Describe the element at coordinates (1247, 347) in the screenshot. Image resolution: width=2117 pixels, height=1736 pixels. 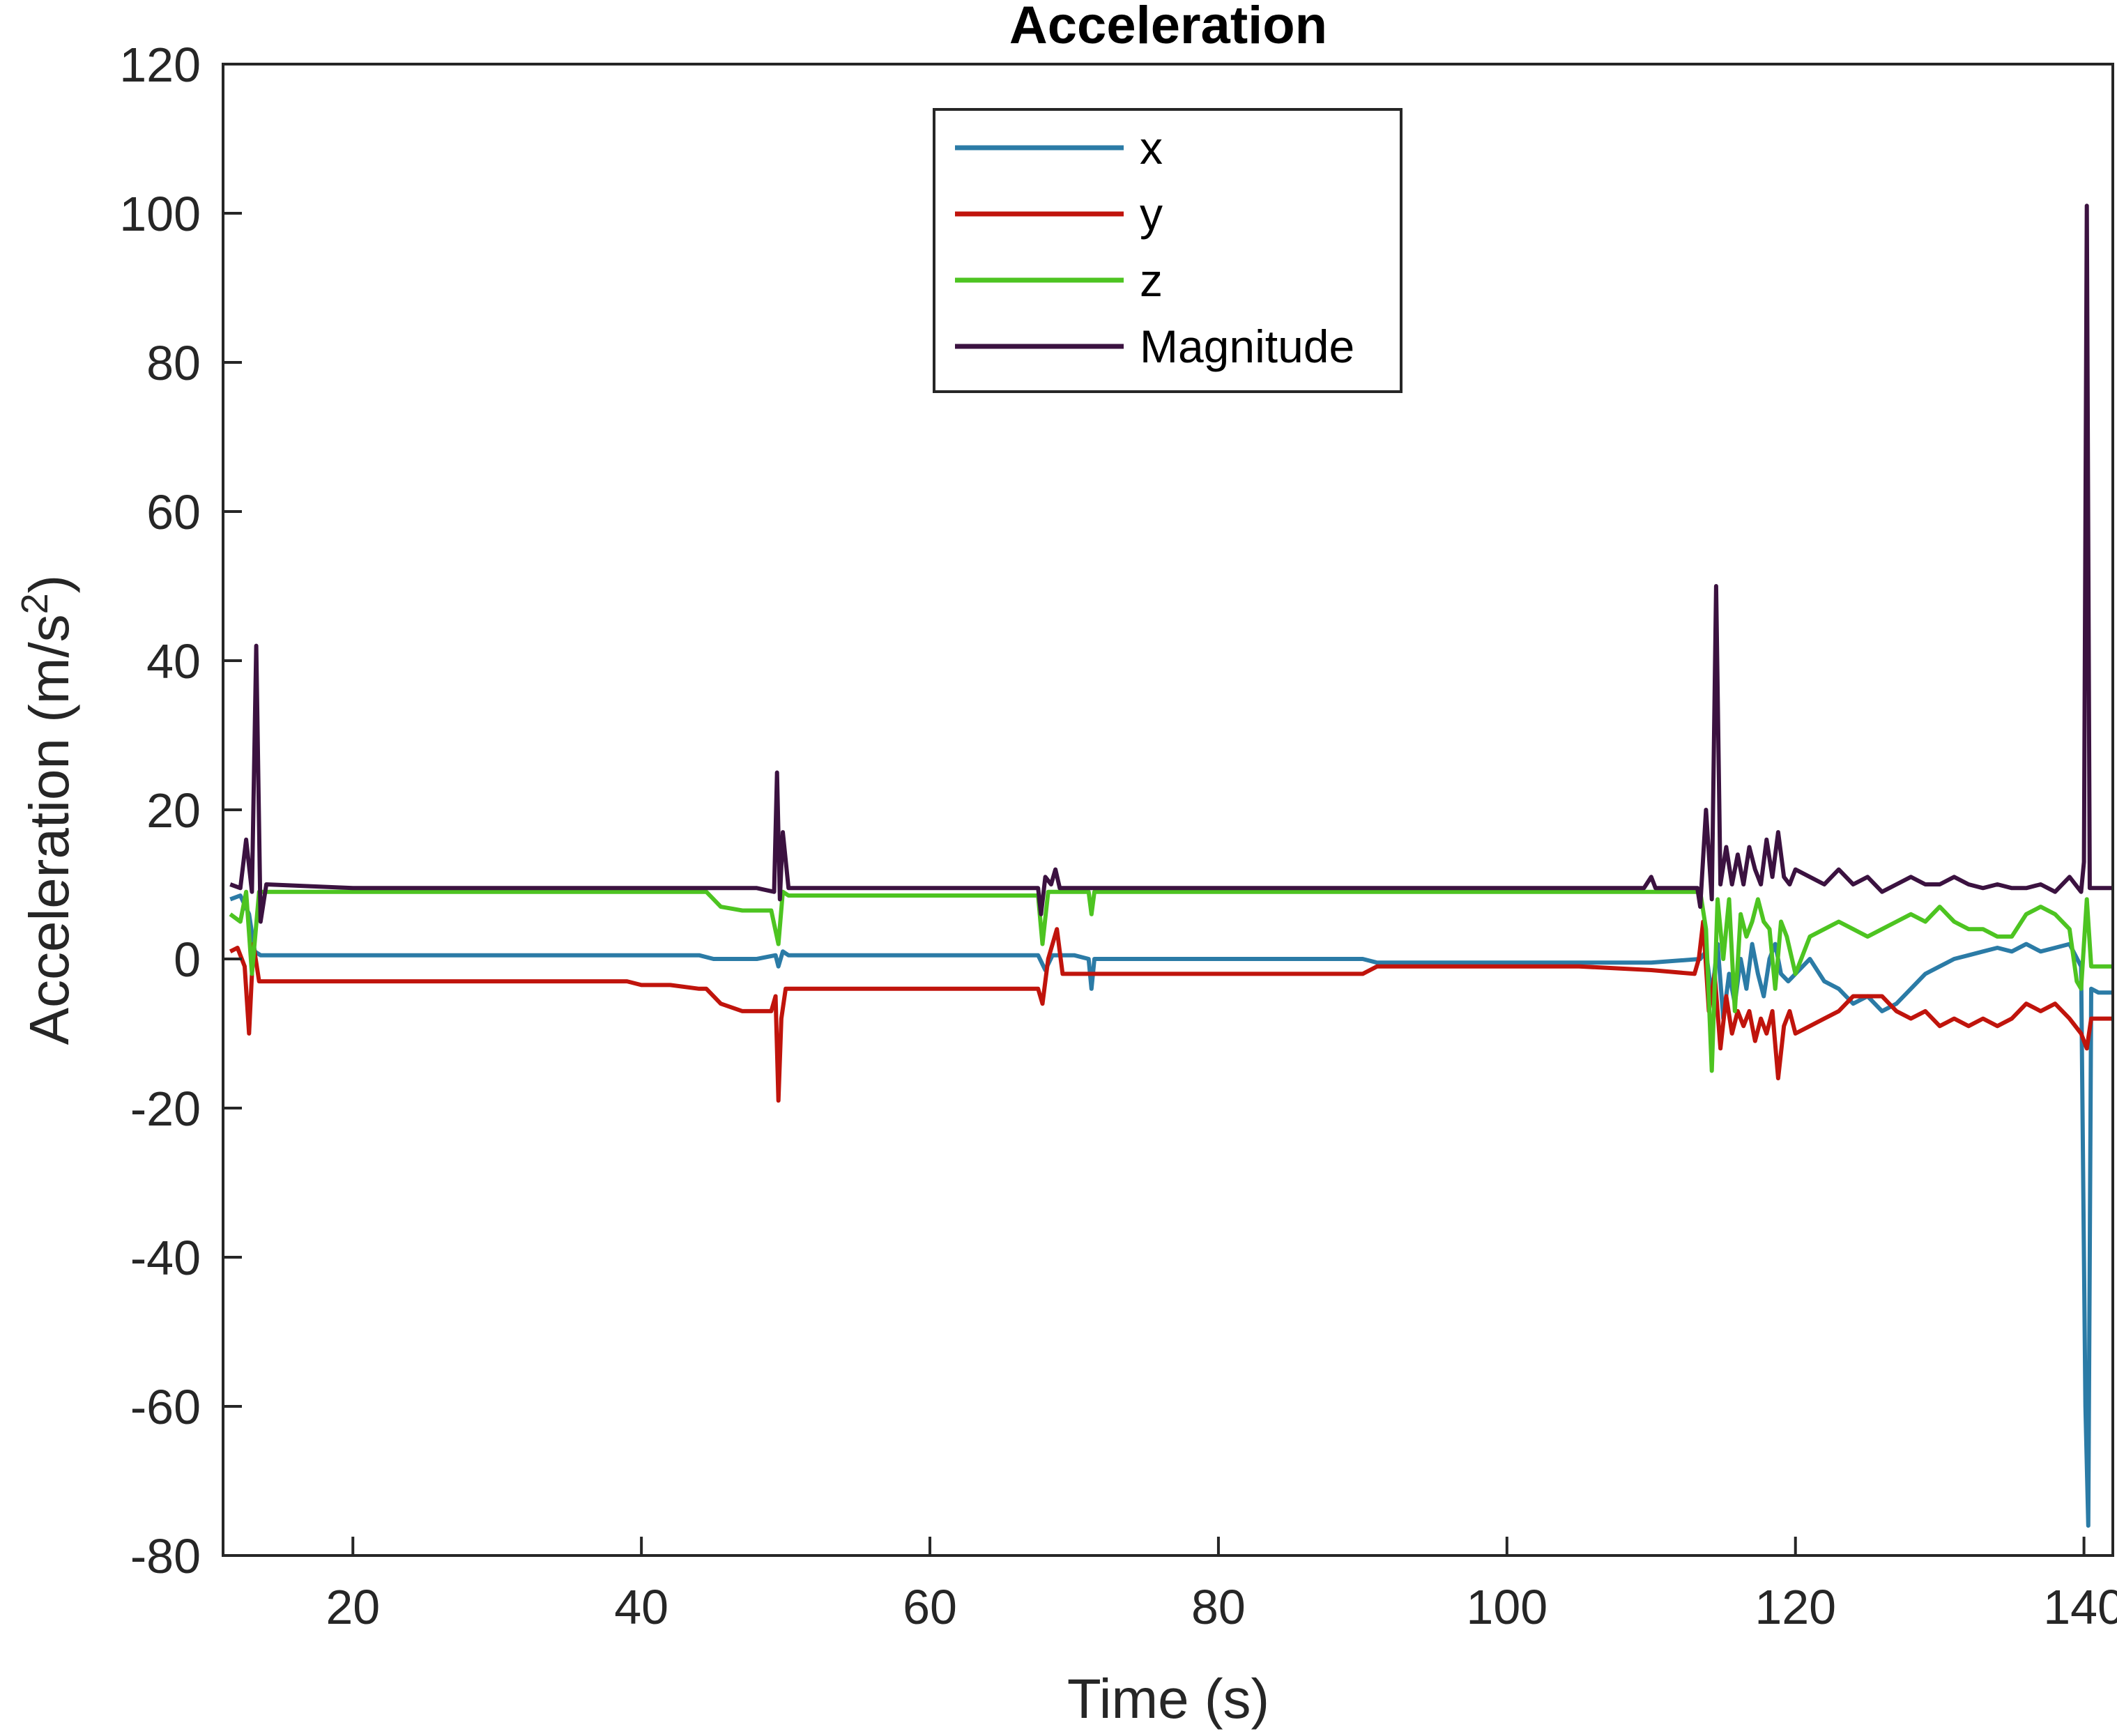
I see `legend-label-magnitude: Magnitude` at that location.